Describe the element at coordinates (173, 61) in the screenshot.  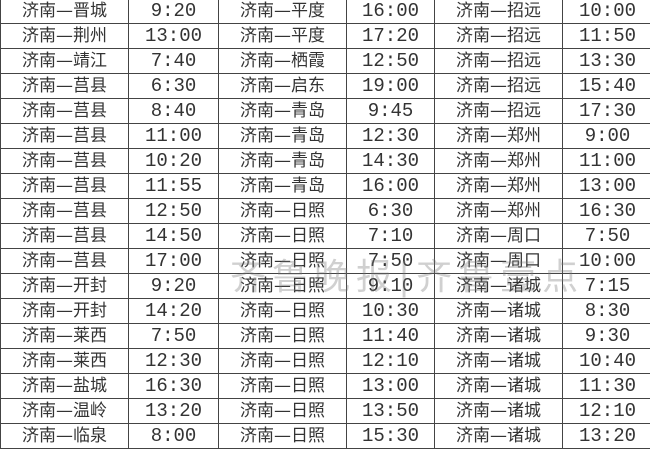
I see `departure-time-cell: 7:40` at that location.